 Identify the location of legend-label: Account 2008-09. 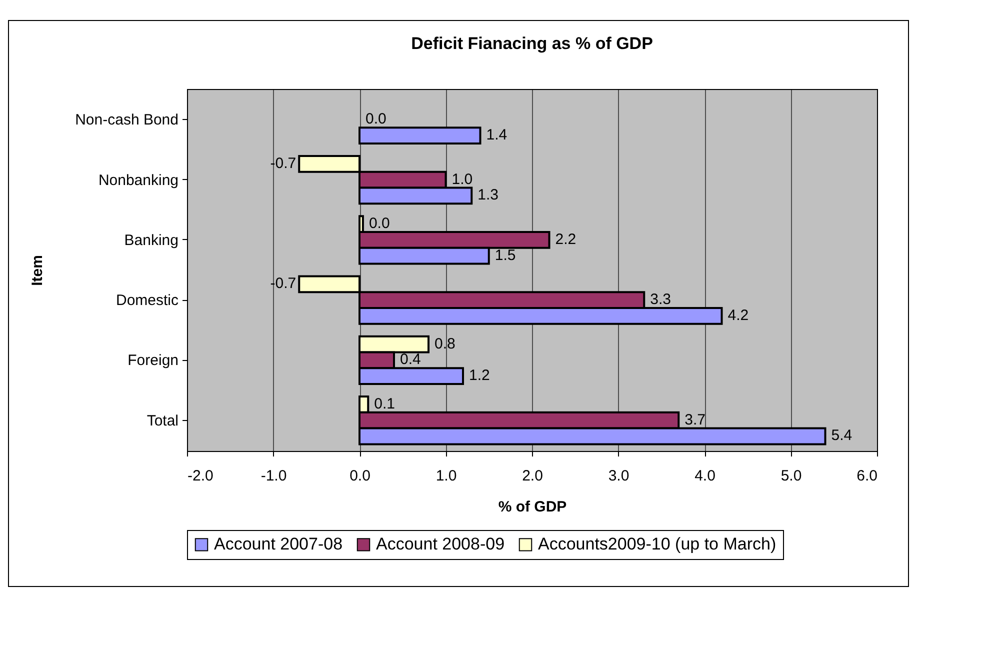
(440, 544).